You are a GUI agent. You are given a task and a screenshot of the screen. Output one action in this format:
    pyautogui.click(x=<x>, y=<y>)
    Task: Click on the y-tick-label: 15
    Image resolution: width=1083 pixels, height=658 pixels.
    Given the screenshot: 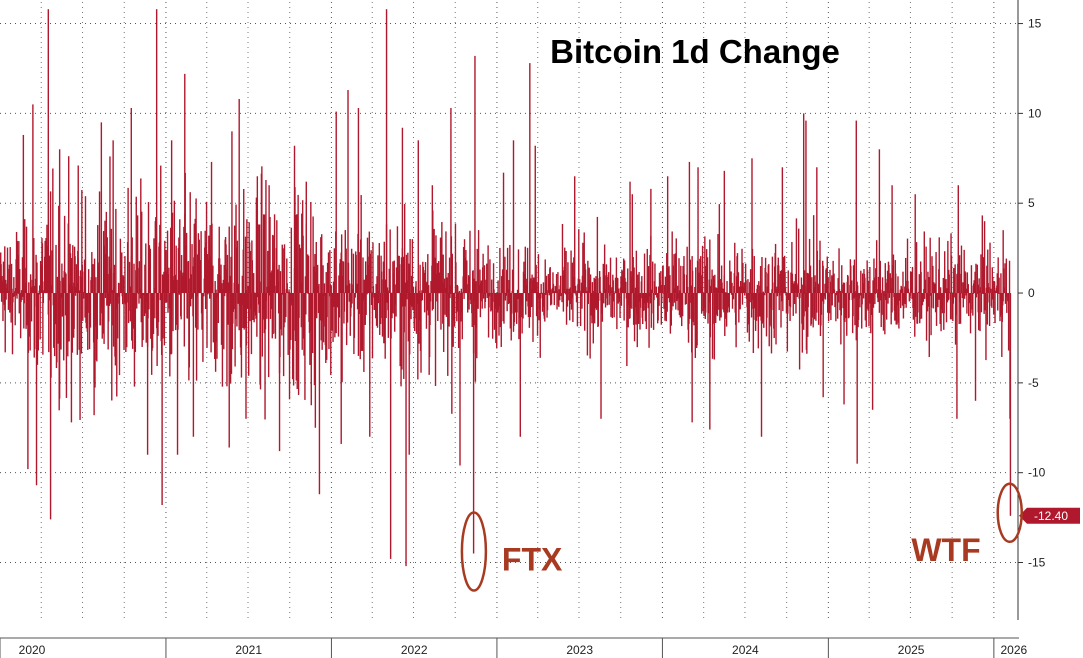 What is the action you would take?
    pyautogui.click(x=1035, y=24)
    